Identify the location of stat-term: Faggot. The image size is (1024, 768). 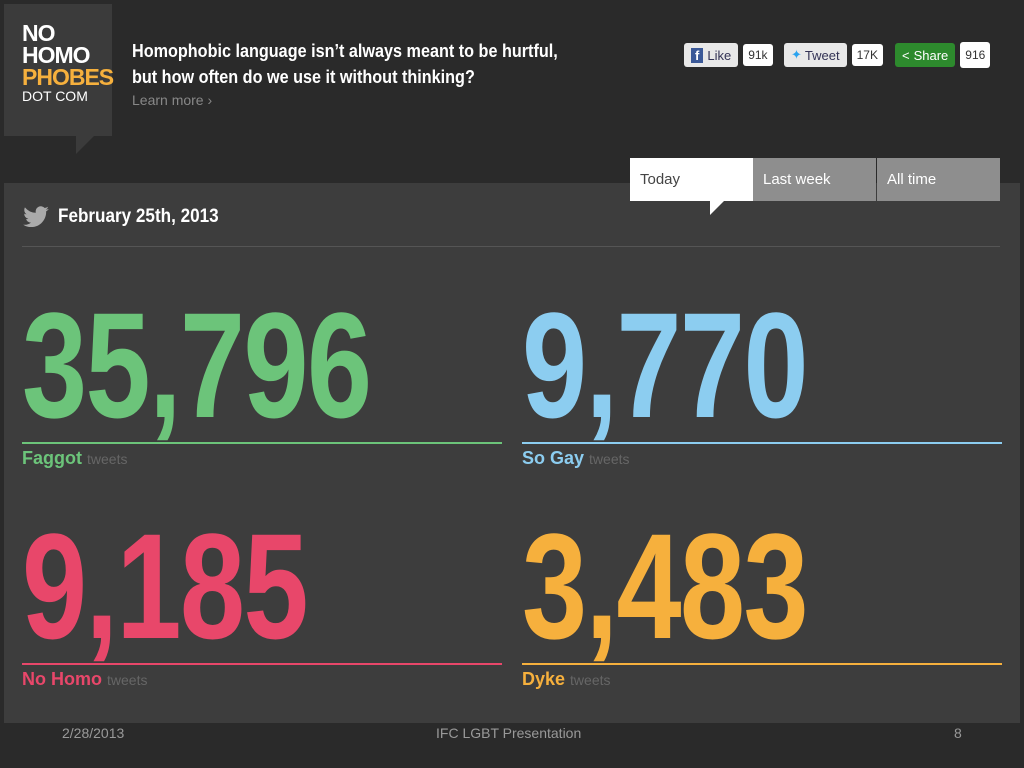
(52, 458).